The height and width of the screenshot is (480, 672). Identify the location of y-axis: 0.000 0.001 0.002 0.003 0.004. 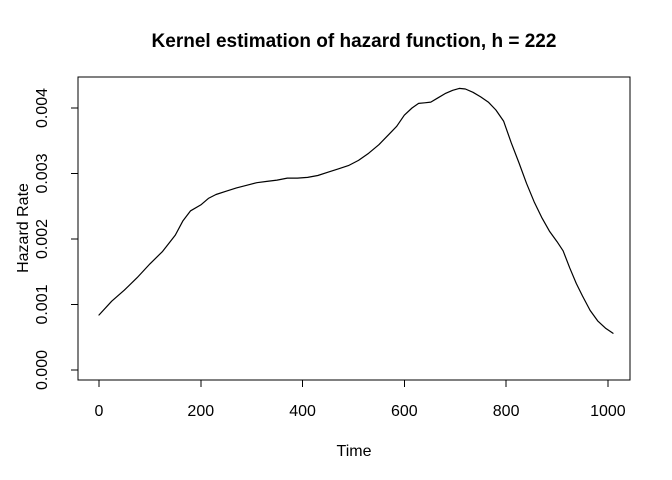
(56, 239).